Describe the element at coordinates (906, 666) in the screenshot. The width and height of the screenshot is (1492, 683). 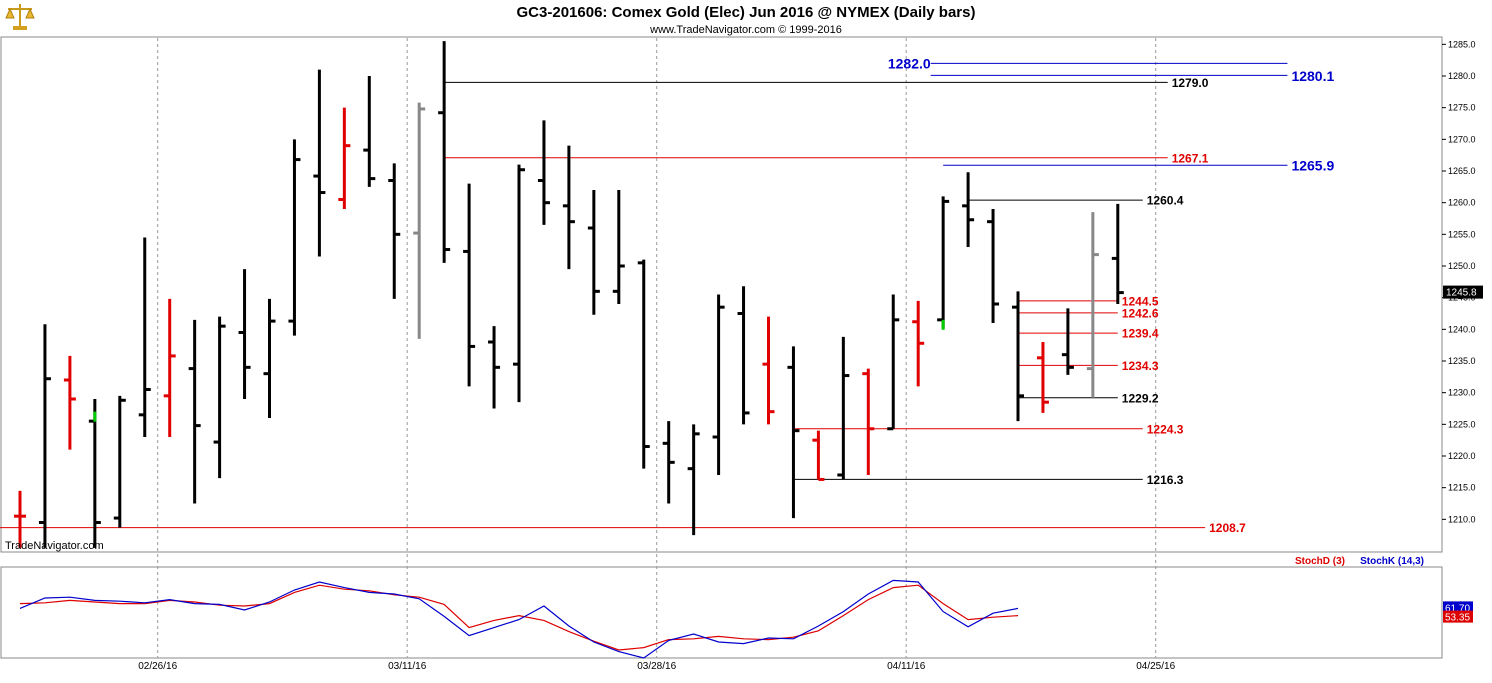
I see `date-tick-label: 04/11/16` at that location.